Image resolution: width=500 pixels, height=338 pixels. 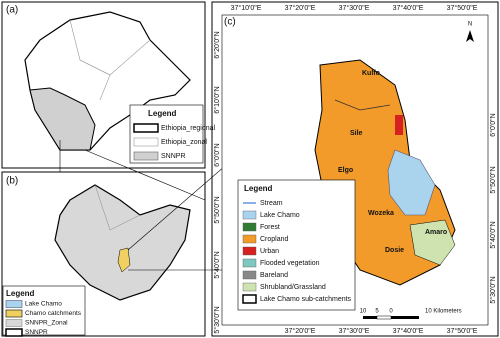 What do you see at coordinates (408, 8) in the screenshot?
I see `top-tick: 37°40'0"E` at bounding box center [408, 8].